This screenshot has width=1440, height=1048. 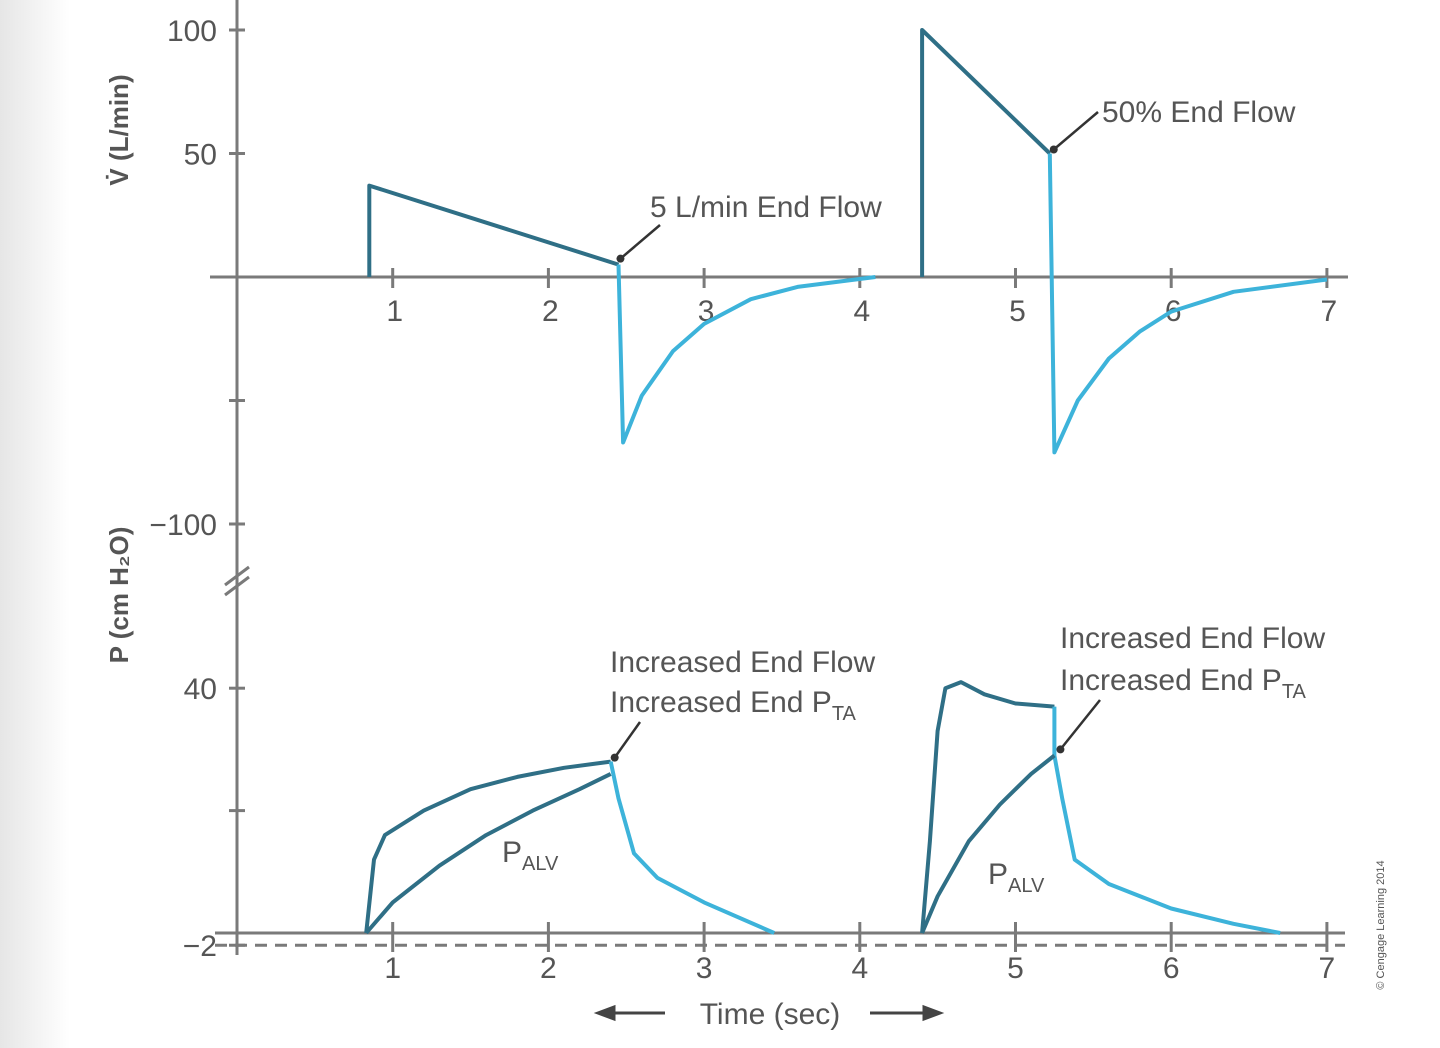 What do you see at coordinates (742, 662) in the screenshot?
I see `annotation-left-increased-end-flow: Increased End Flow` at bounding box center [742, 662].